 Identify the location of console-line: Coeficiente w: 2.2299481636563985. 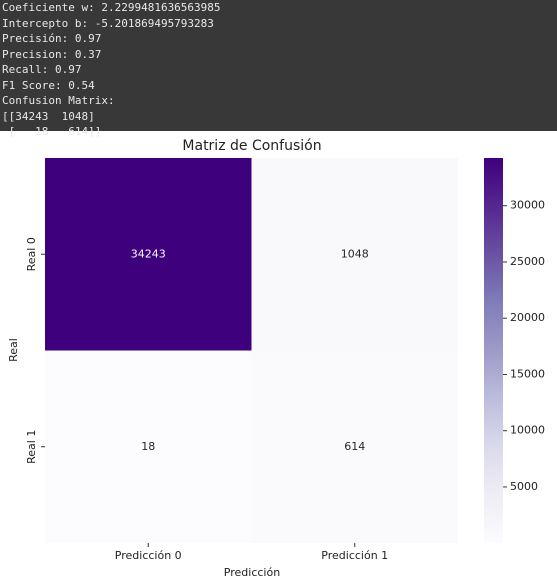
(111, 7).